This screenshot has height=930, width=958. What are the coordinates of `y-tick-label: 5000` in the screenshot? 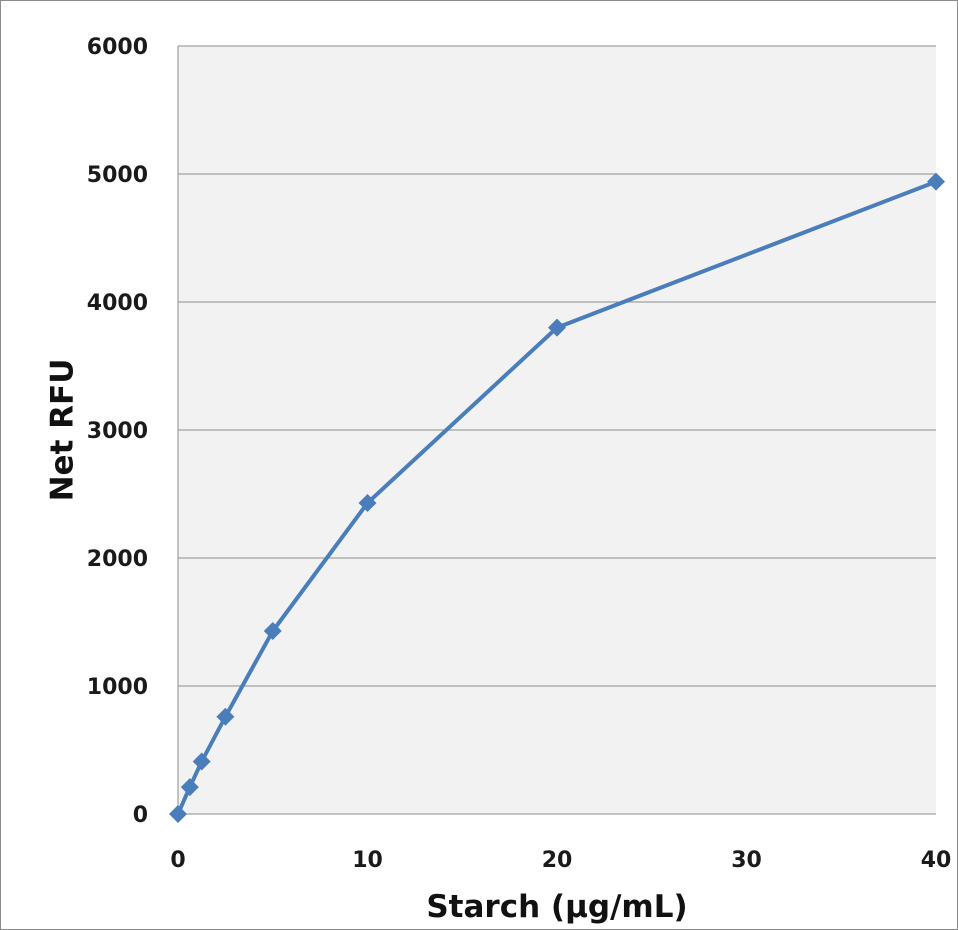 It's located at (117, 175).